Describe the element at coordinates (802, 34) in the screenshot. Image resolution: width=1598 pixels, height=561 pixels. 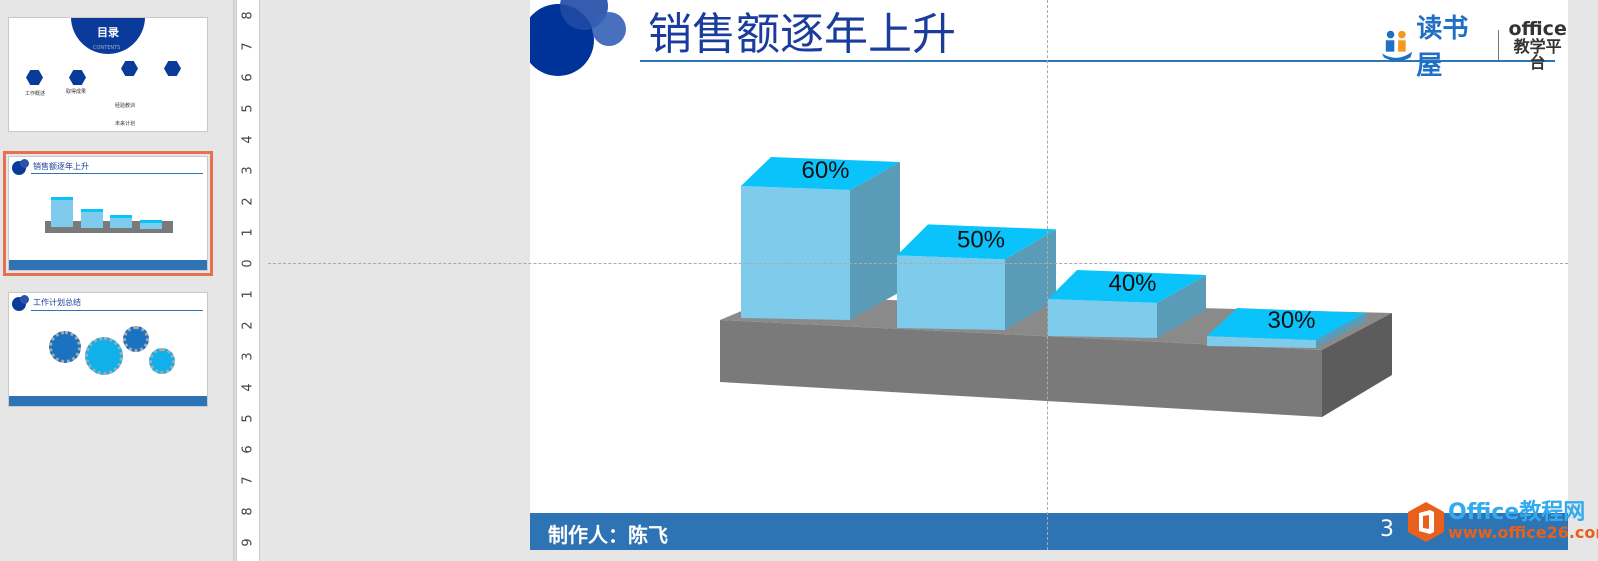
I see `slide-title: 销售额逐年上升` at that location.